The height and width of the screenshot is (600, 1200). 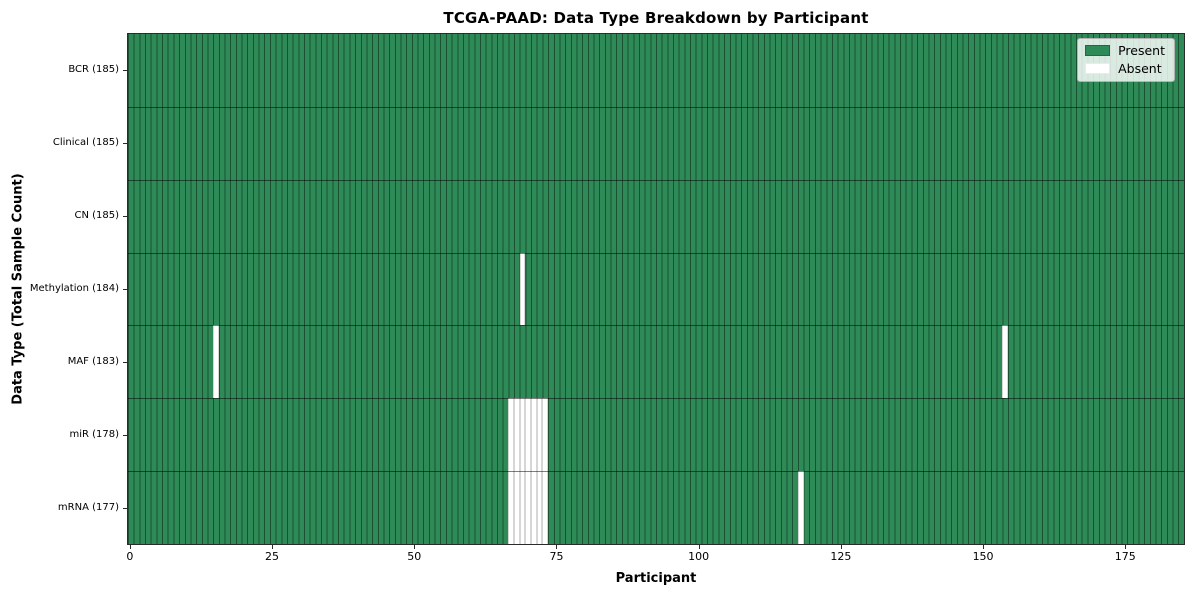 What do you see at coordinates (88, 507) in the screenshot?
I see `y-tick-label: mRNA (177)` at bounding box center [88, 507].